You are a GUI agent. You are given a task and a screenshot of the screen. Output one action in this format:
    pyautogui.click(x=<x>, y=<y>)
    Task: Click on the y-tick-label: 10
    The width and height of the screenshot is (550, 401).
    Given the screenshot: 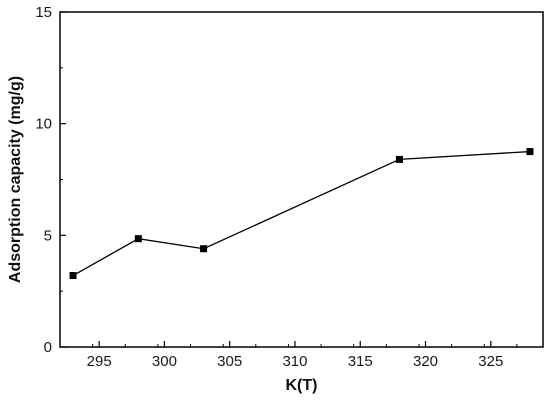 What is the action you would take?
    pyautogui.click(x=43, y=124)
    